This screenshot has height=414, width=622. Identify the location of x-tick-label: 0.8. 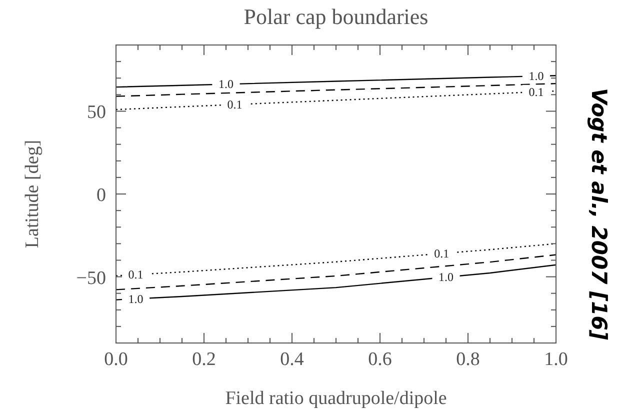
(468, 359).